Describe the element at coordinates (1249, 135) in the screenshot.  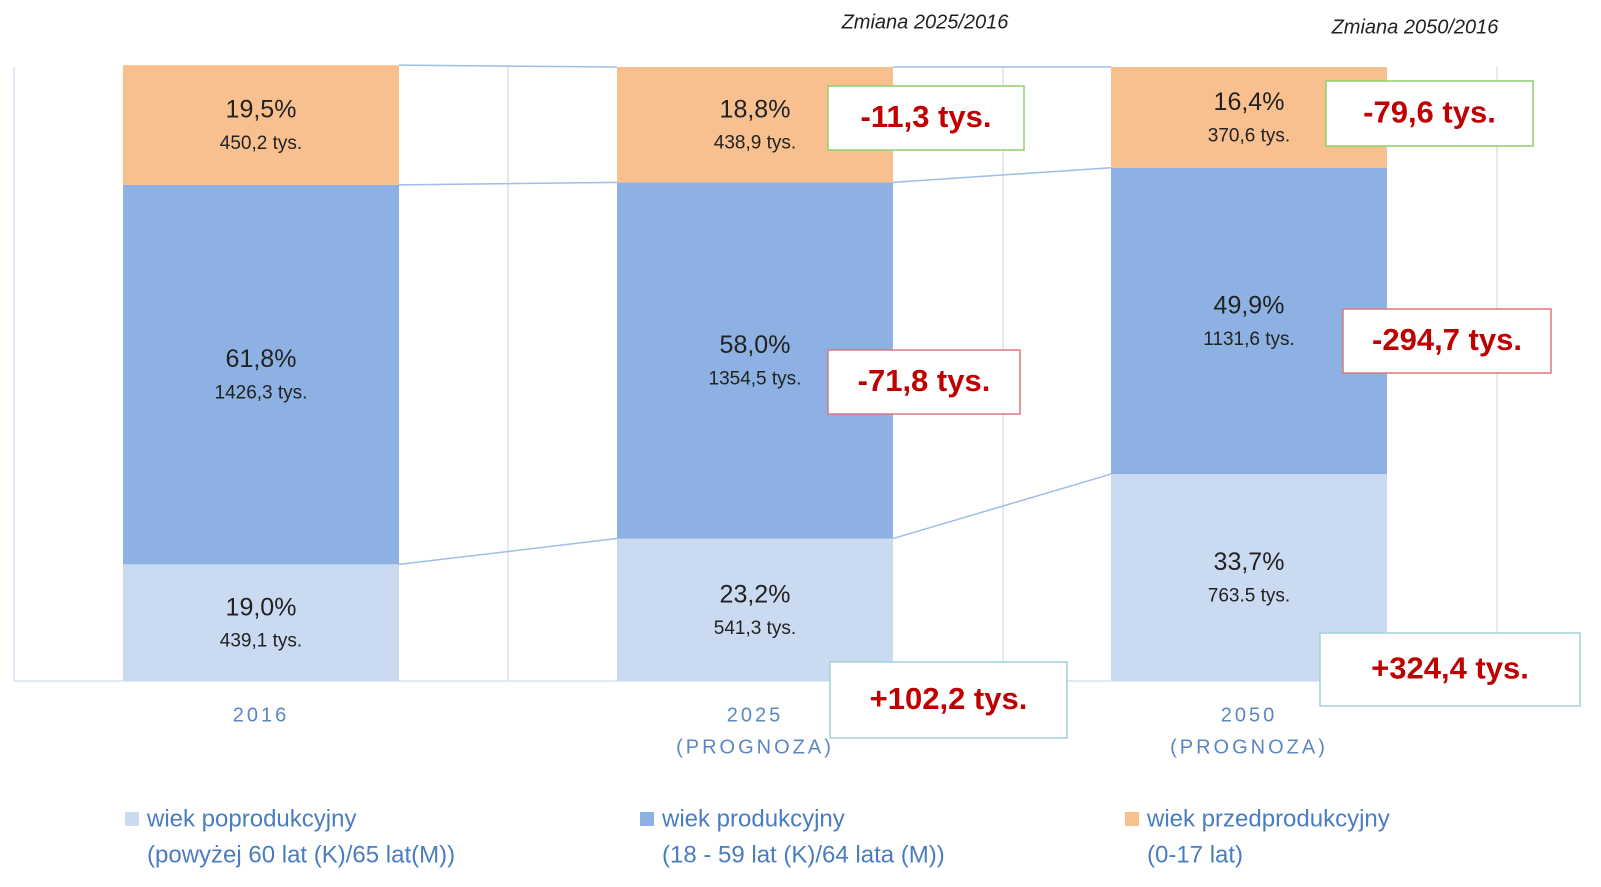
I see `count-label: 370,6 tys.` at that location.